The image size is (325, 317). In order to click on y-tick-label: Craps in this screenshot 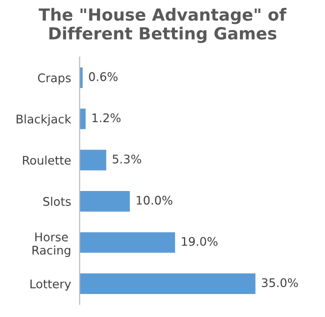, I will do `click(54, 79)`.